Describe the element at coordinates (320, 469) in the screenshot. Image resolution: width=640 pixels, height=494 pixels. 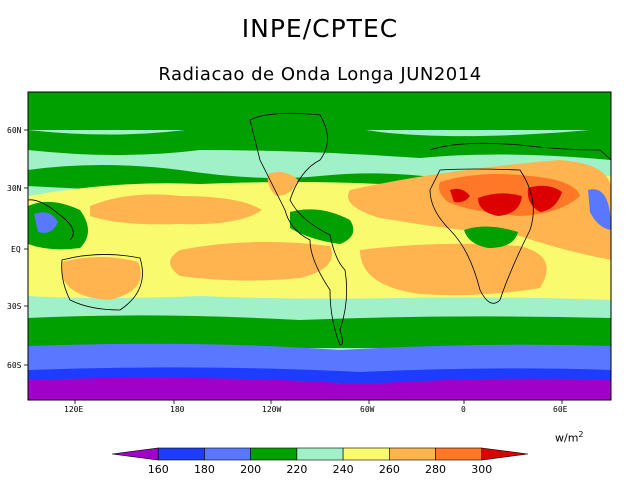
I see `color-legend-labels: 160 180 200 220 240 260 280 300` at that location.